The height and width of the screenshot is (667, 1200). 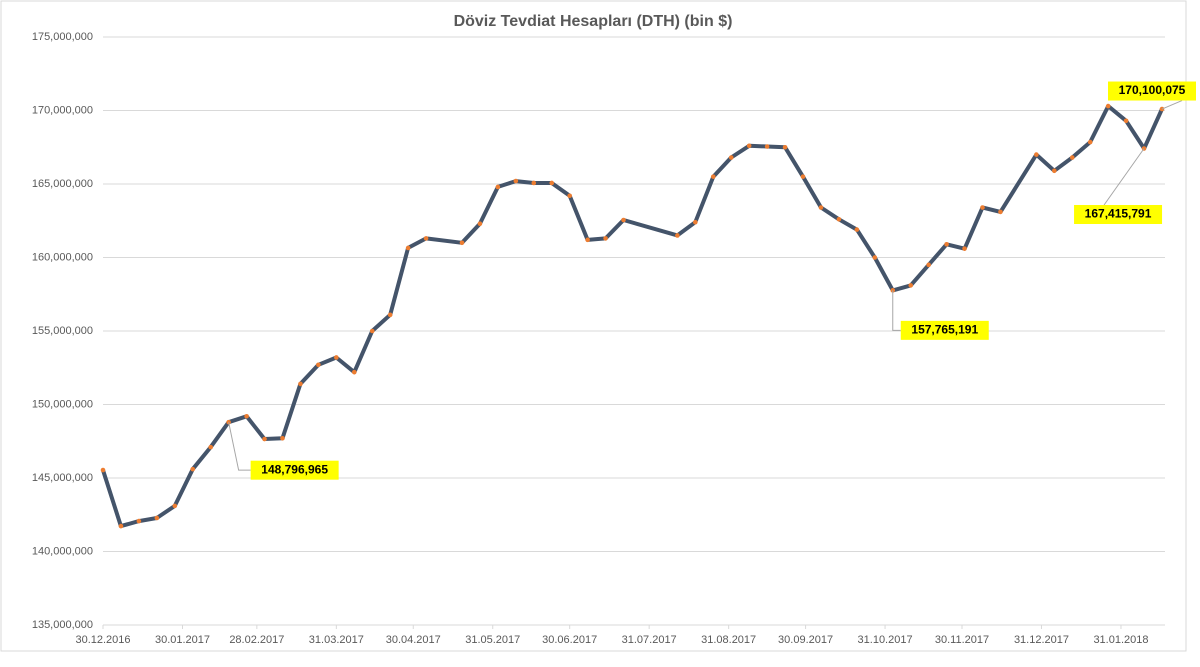 I want to click on x-tick-label: 30.06.2017, so click(x=569, y=640).